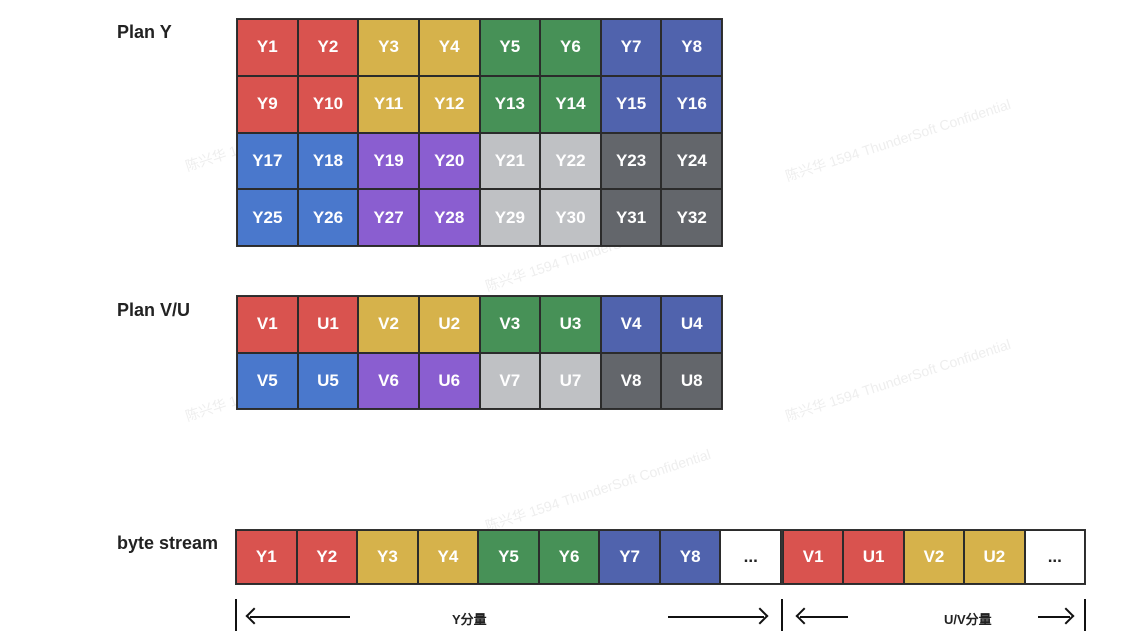  I want to click on plan-vu-cell: U5, so click(328, 380).